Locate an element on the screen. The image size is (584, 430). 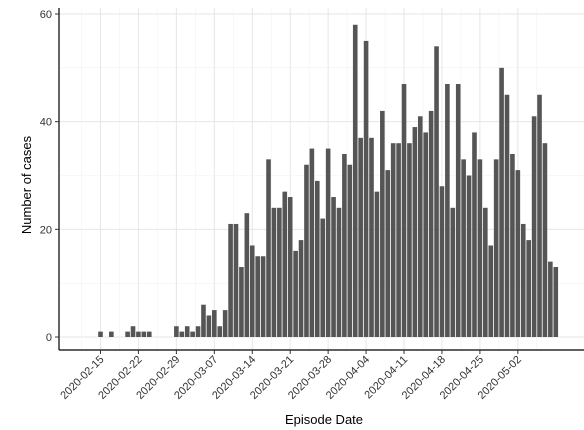
y-tick-label: 0 is located at coordinates (49, 338).